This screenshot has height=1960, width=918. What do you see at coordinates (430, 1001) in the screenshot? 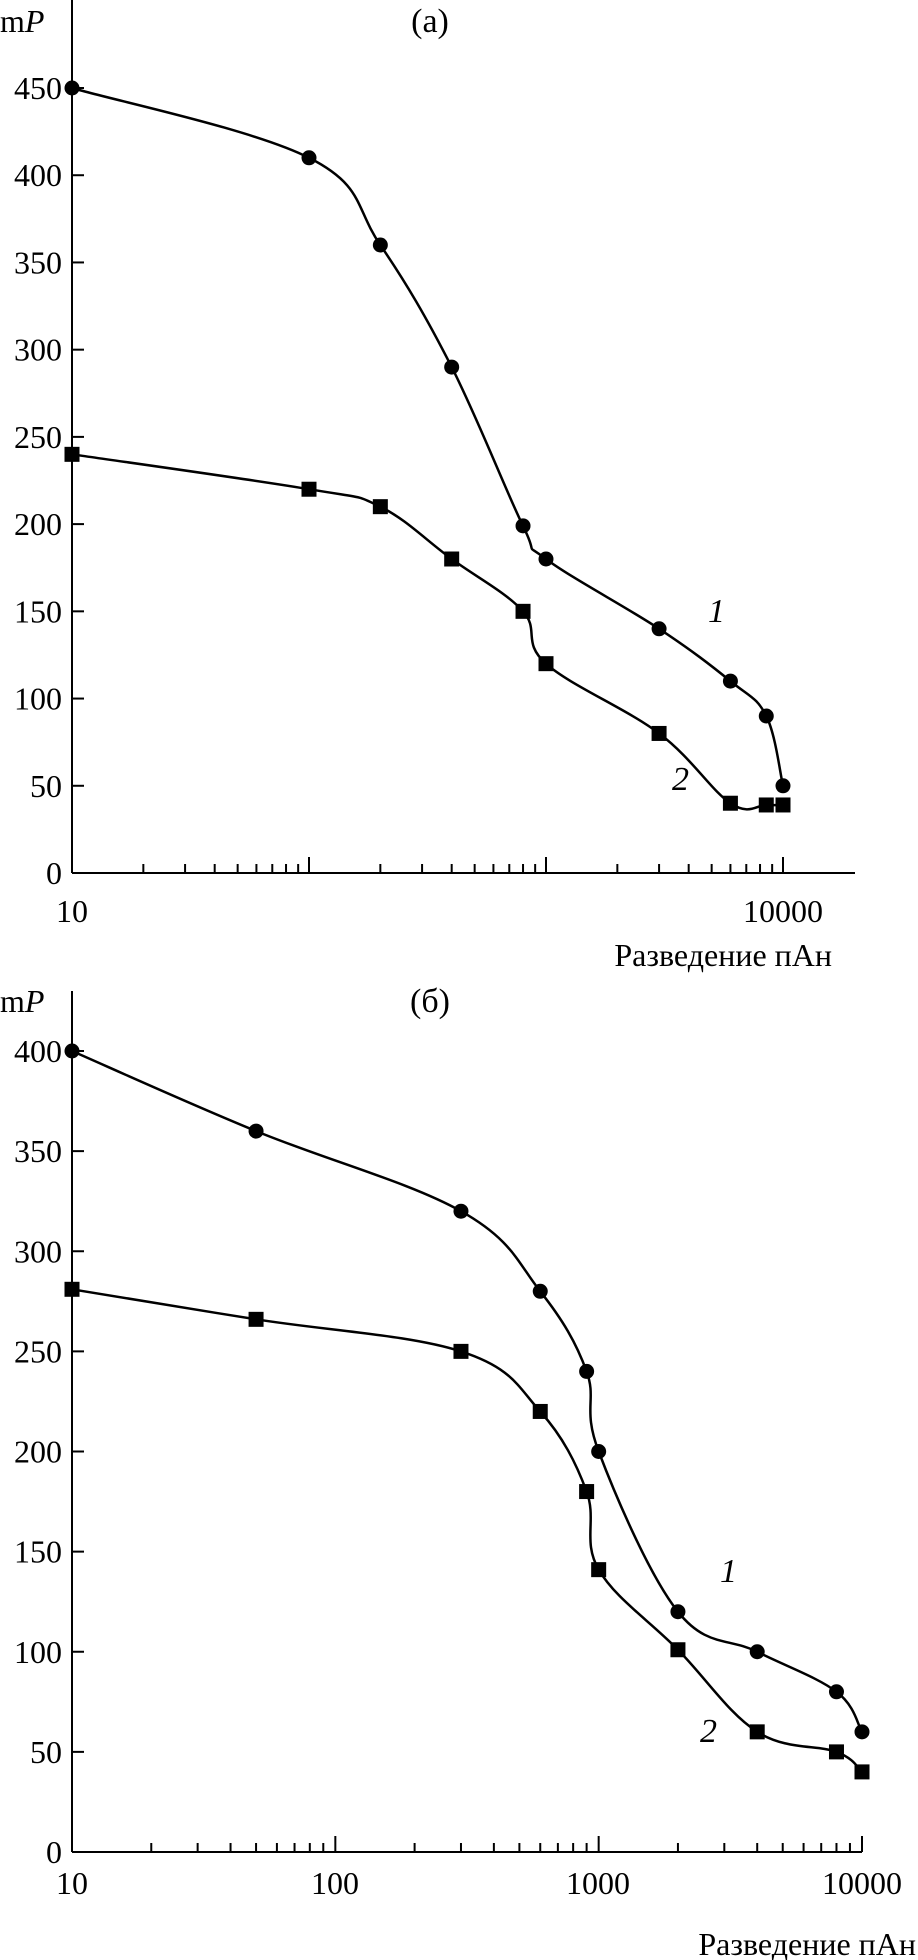
I see `panel-title: (б)` at bounding box center [430, 1001].